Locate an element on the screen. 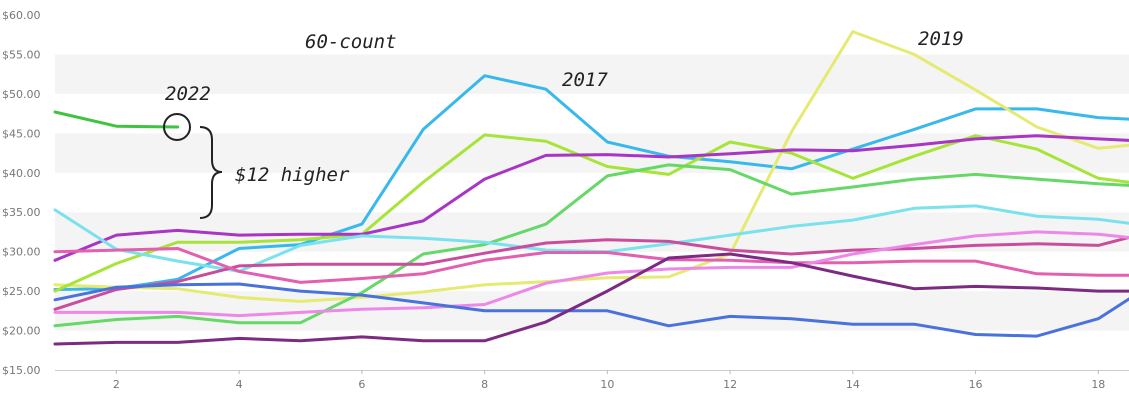  x-tick-labels: 2 4 6 8 10 12 14 16 18 is located at coordinates (609, 380).